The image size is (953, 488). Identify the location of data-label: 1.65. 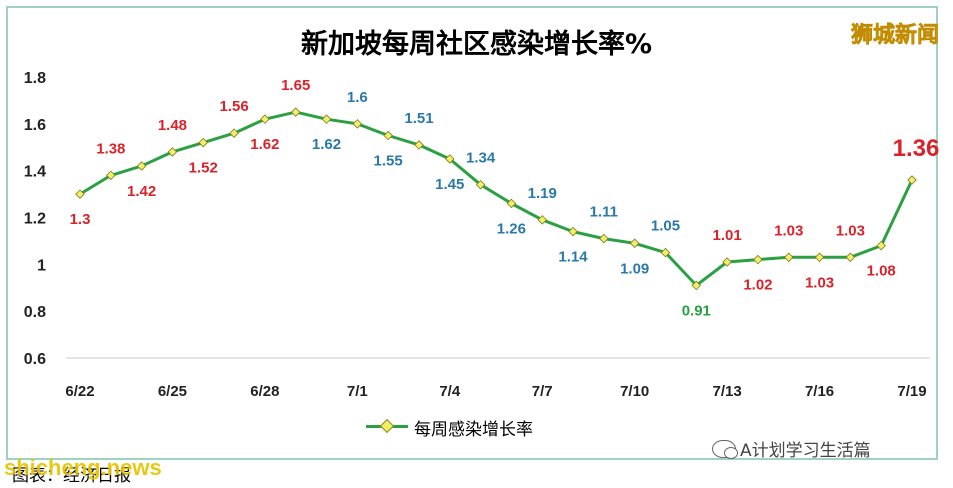
(295, 85).